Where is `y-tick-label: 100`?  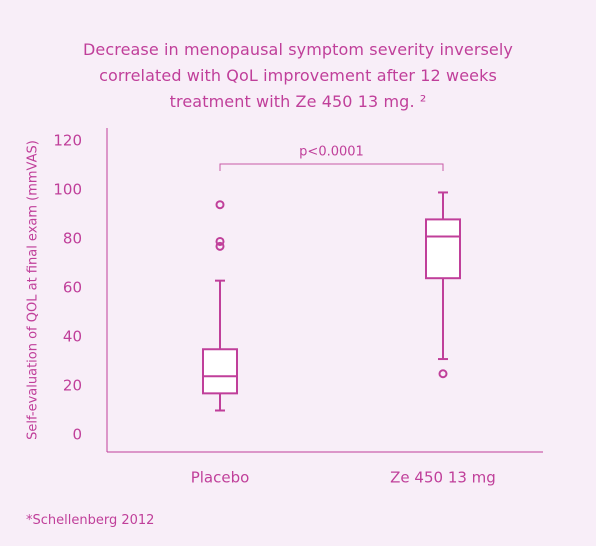 y-tick-label: 100 is located at coordinates (67, 190).